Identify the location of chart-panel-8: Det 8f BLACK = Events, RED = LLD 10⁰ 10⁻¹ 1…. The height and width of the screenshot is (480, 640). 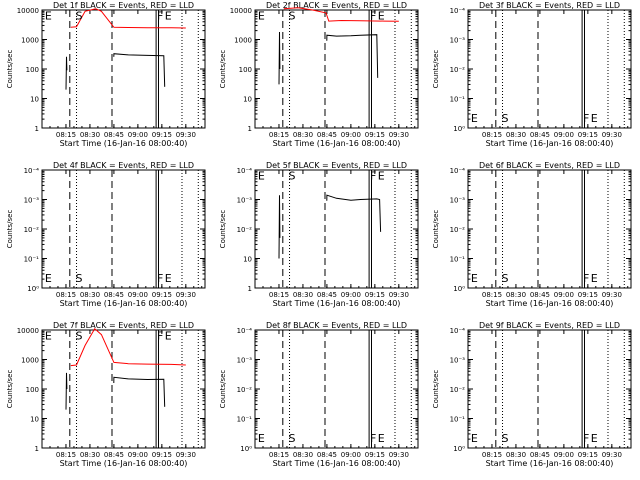
(319, 394).